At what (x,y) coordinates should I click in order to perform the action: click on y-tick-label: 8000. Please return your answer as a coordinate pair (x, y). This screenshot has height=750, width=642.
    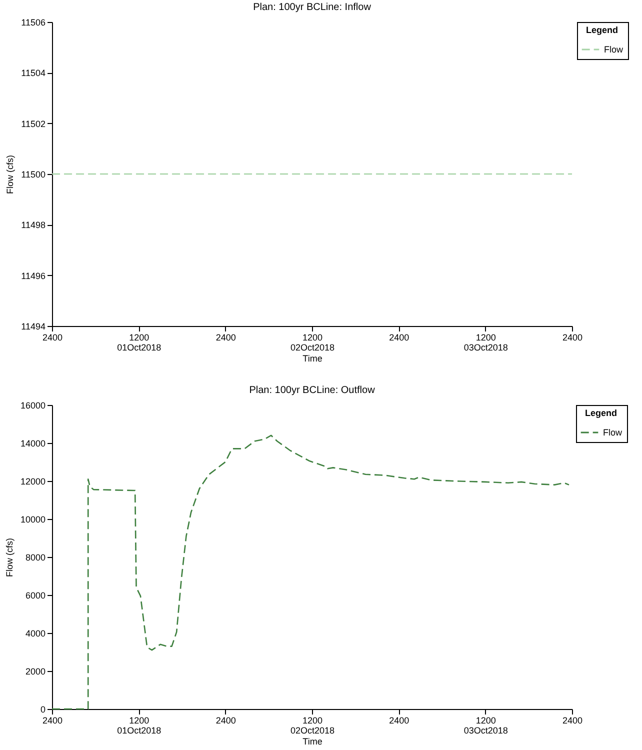
    Looking at the image, I should click on (35, 557).